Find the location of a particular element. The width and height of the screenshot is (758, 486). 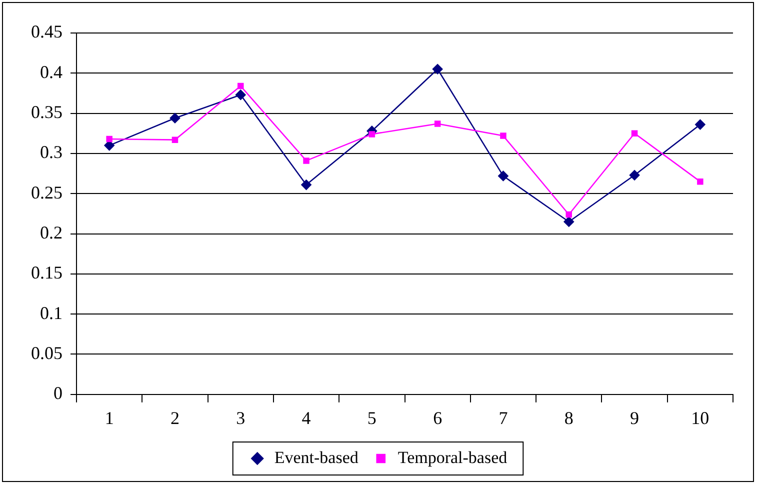

y-tick-label: 0.2 is located at coordinates (51, 232).